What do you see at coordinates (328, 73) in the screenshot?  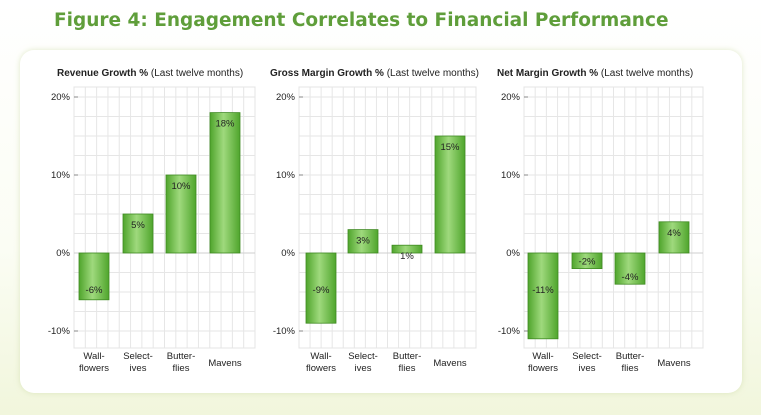 I see `chart-title-bold: Gross Margin Growth %` at bounding box center [328, 73].